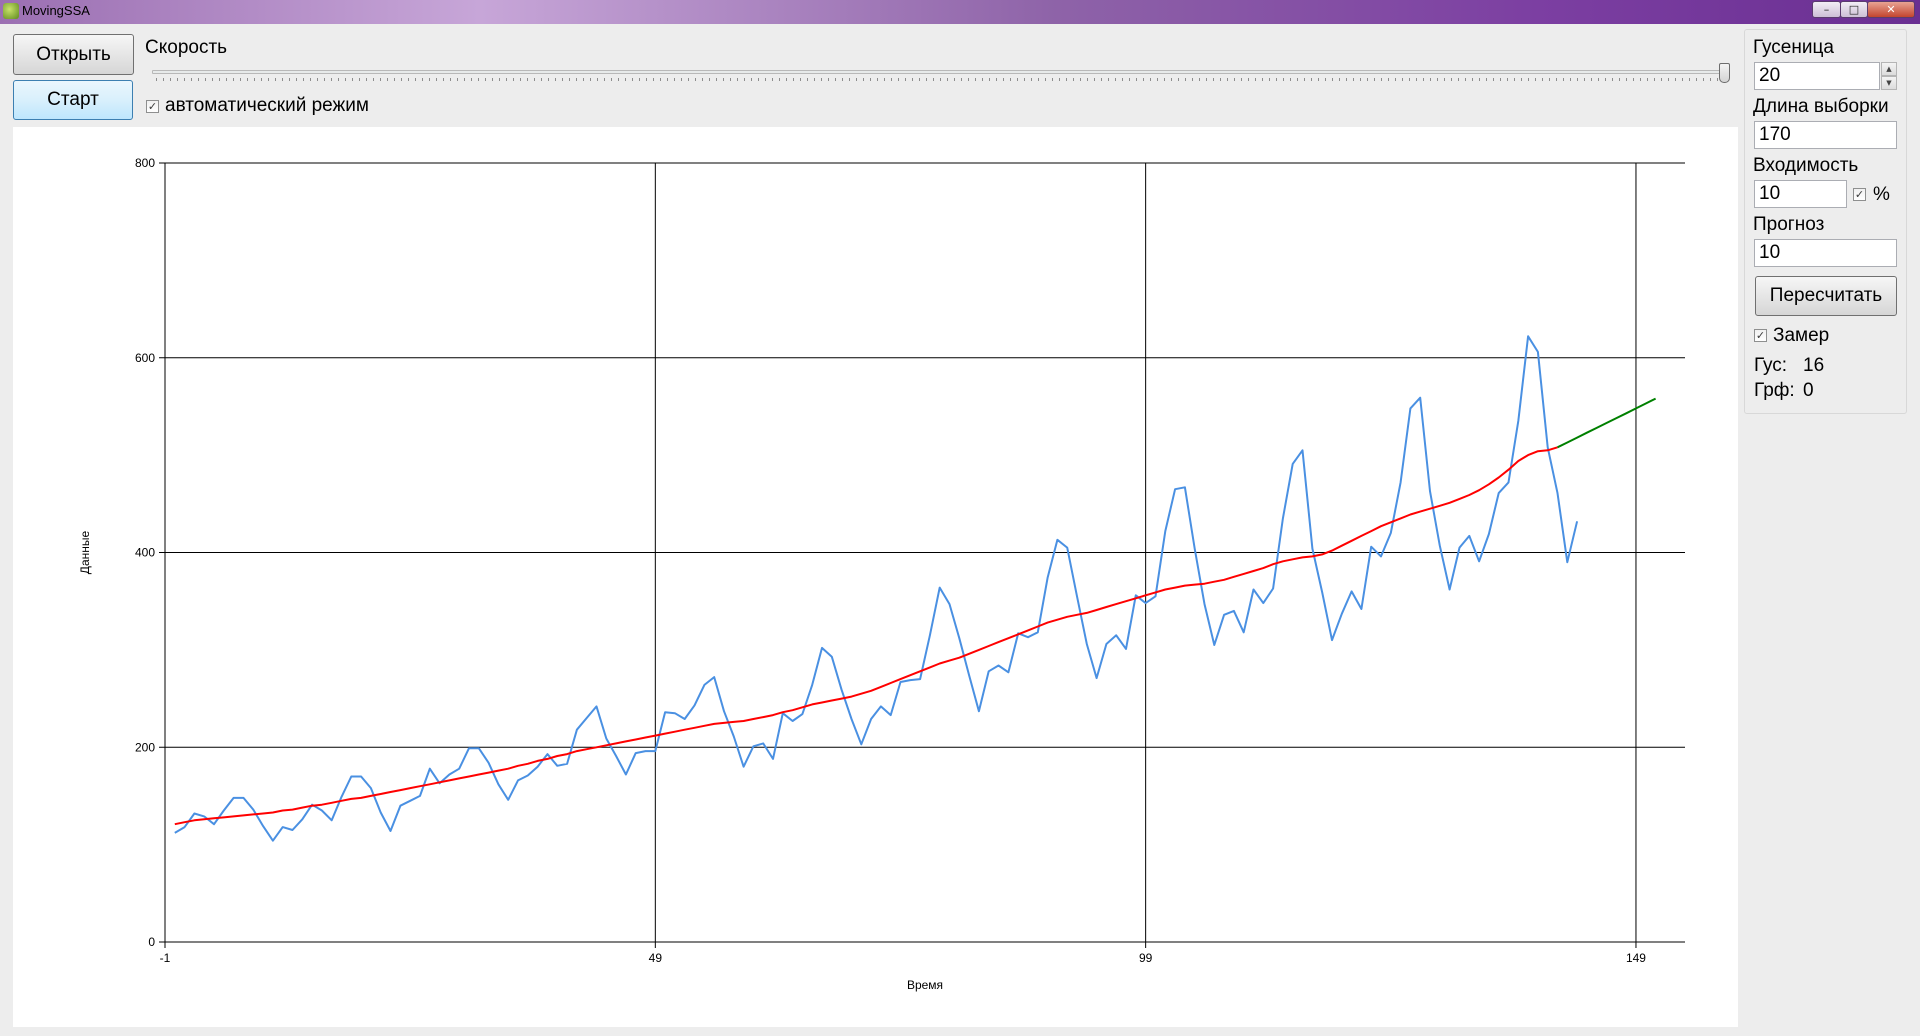  I want to click on title-bar: MovingSSA – □ ✕, so click(960, 12).